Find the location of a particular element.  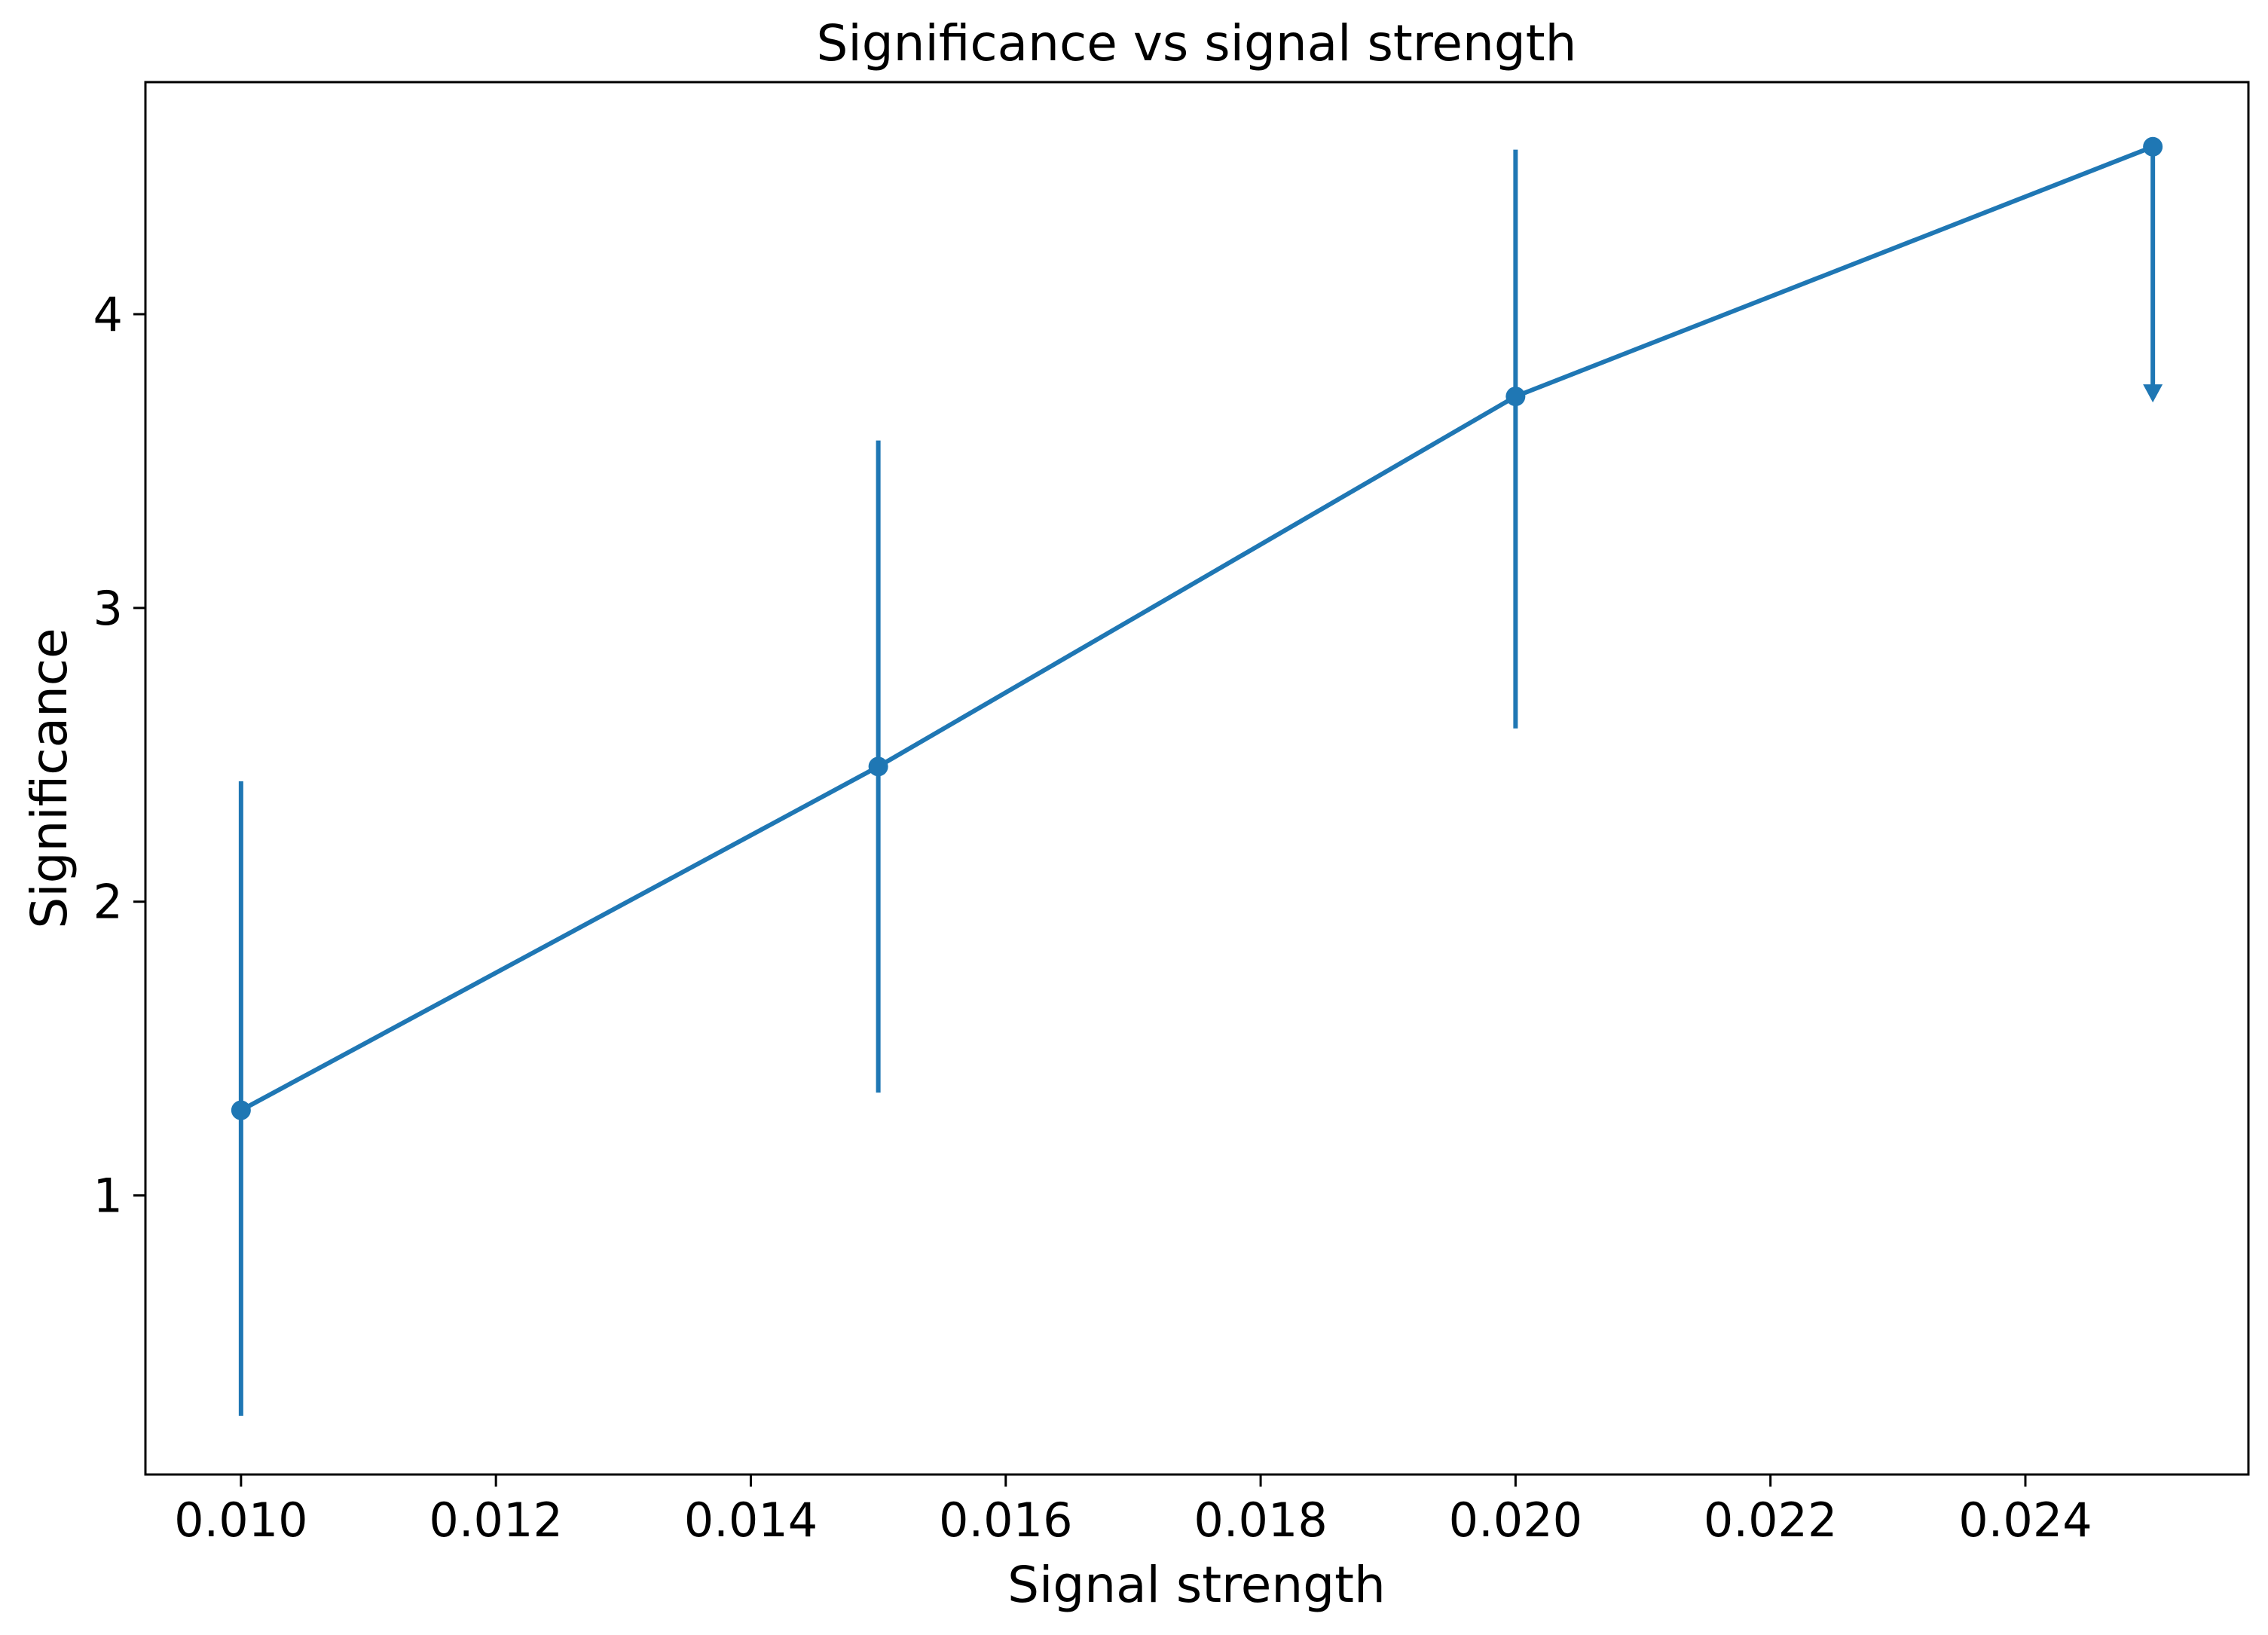

x-tick-label: 0.022 is located at coordinates (1771, 1521).